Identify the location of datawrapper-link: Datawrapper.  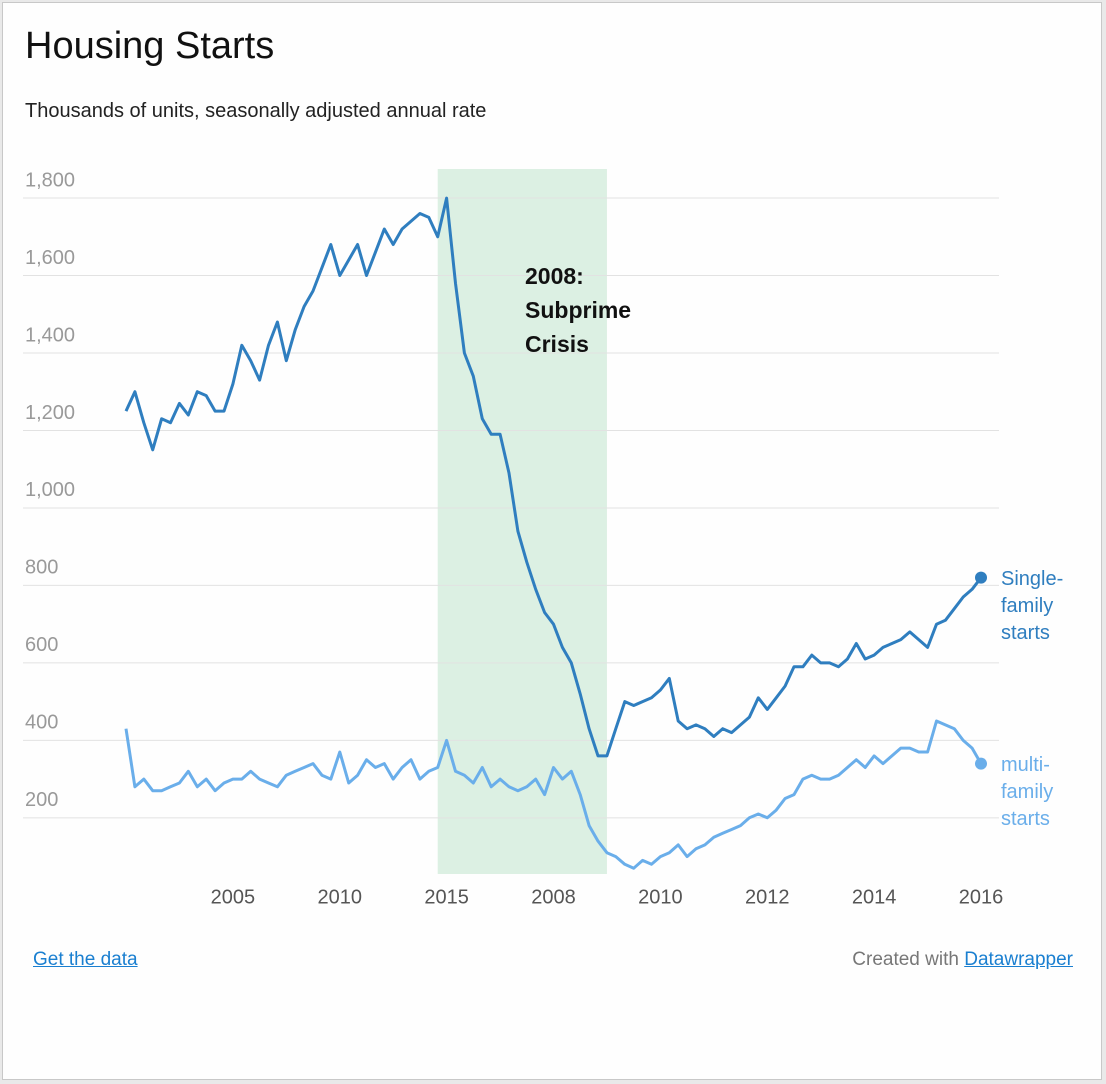
(1018, 959).